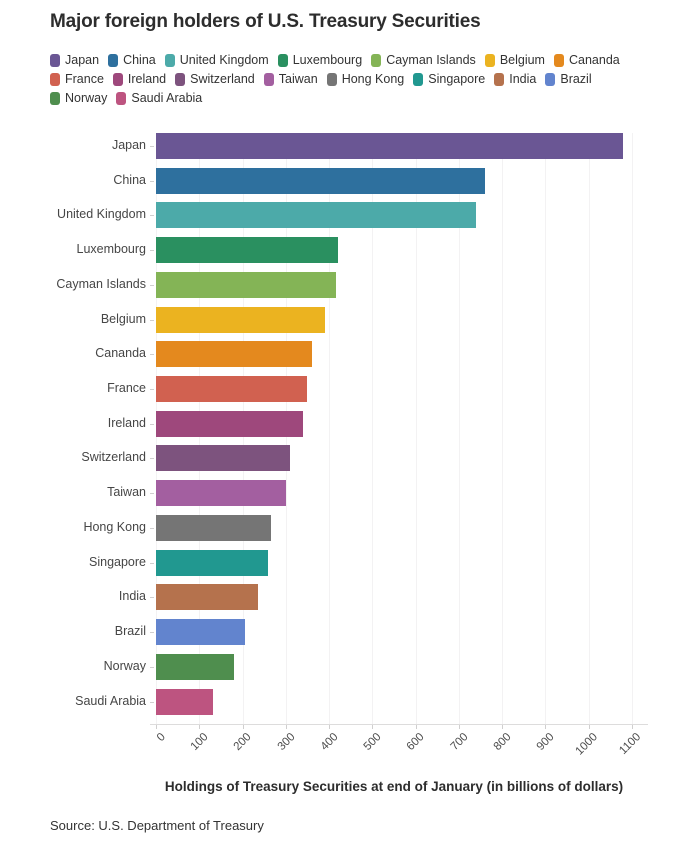  Describe the element at coordinates (167, 98) in the screenshot. I see `legend-label: Saudi Arabia` at that location.